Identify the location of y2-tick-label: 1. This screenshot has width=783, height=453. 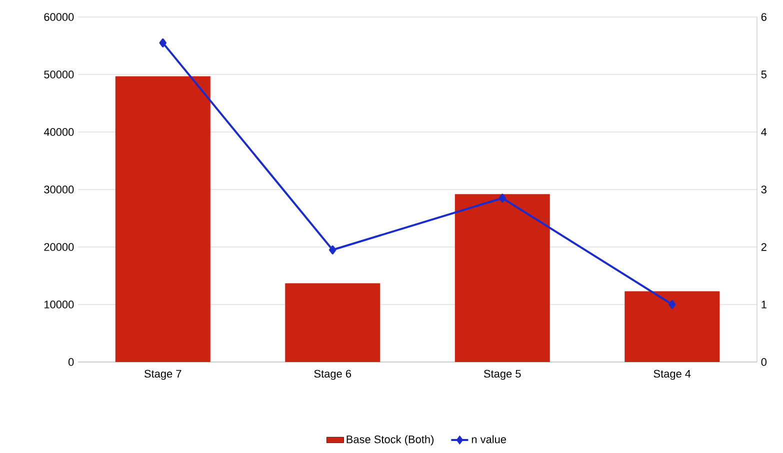
(764, 304).